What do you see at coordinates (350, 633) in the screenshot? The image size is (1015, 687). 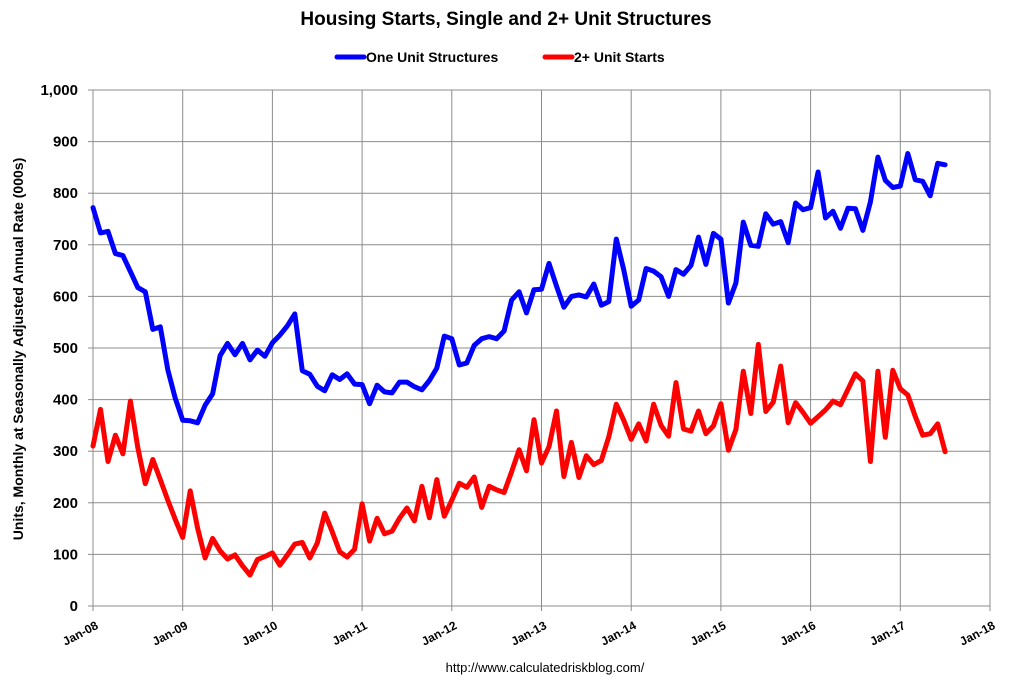 I see `x-tick-label: Jan-11` at bounding box center [350, 633].